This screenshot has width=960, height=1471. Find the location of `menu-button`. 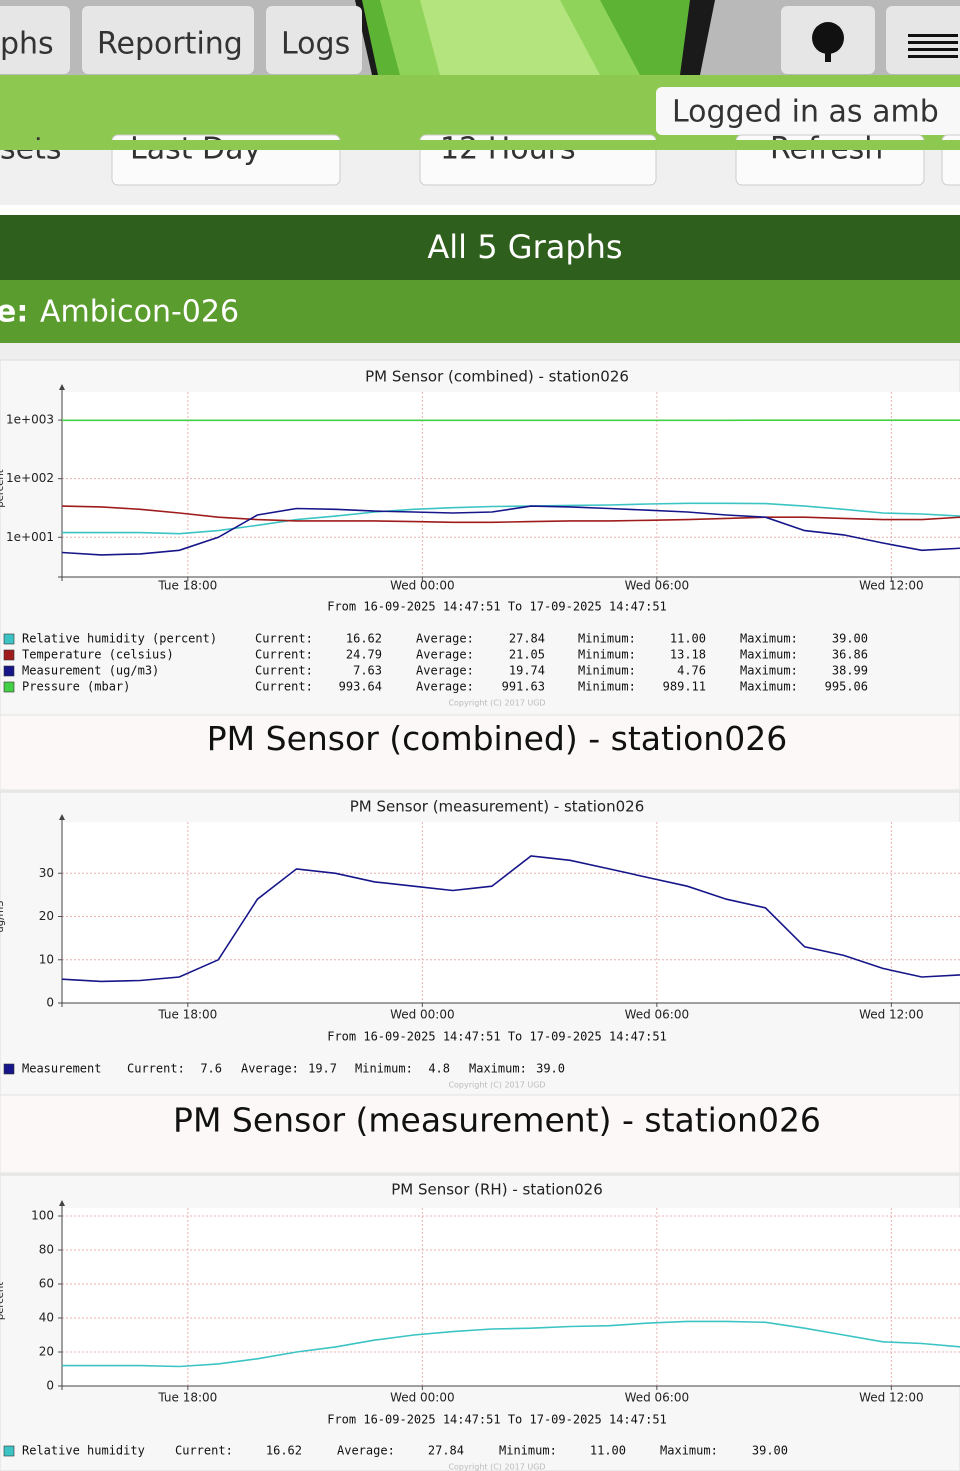

menu-button is located at coordinates (923, 40).